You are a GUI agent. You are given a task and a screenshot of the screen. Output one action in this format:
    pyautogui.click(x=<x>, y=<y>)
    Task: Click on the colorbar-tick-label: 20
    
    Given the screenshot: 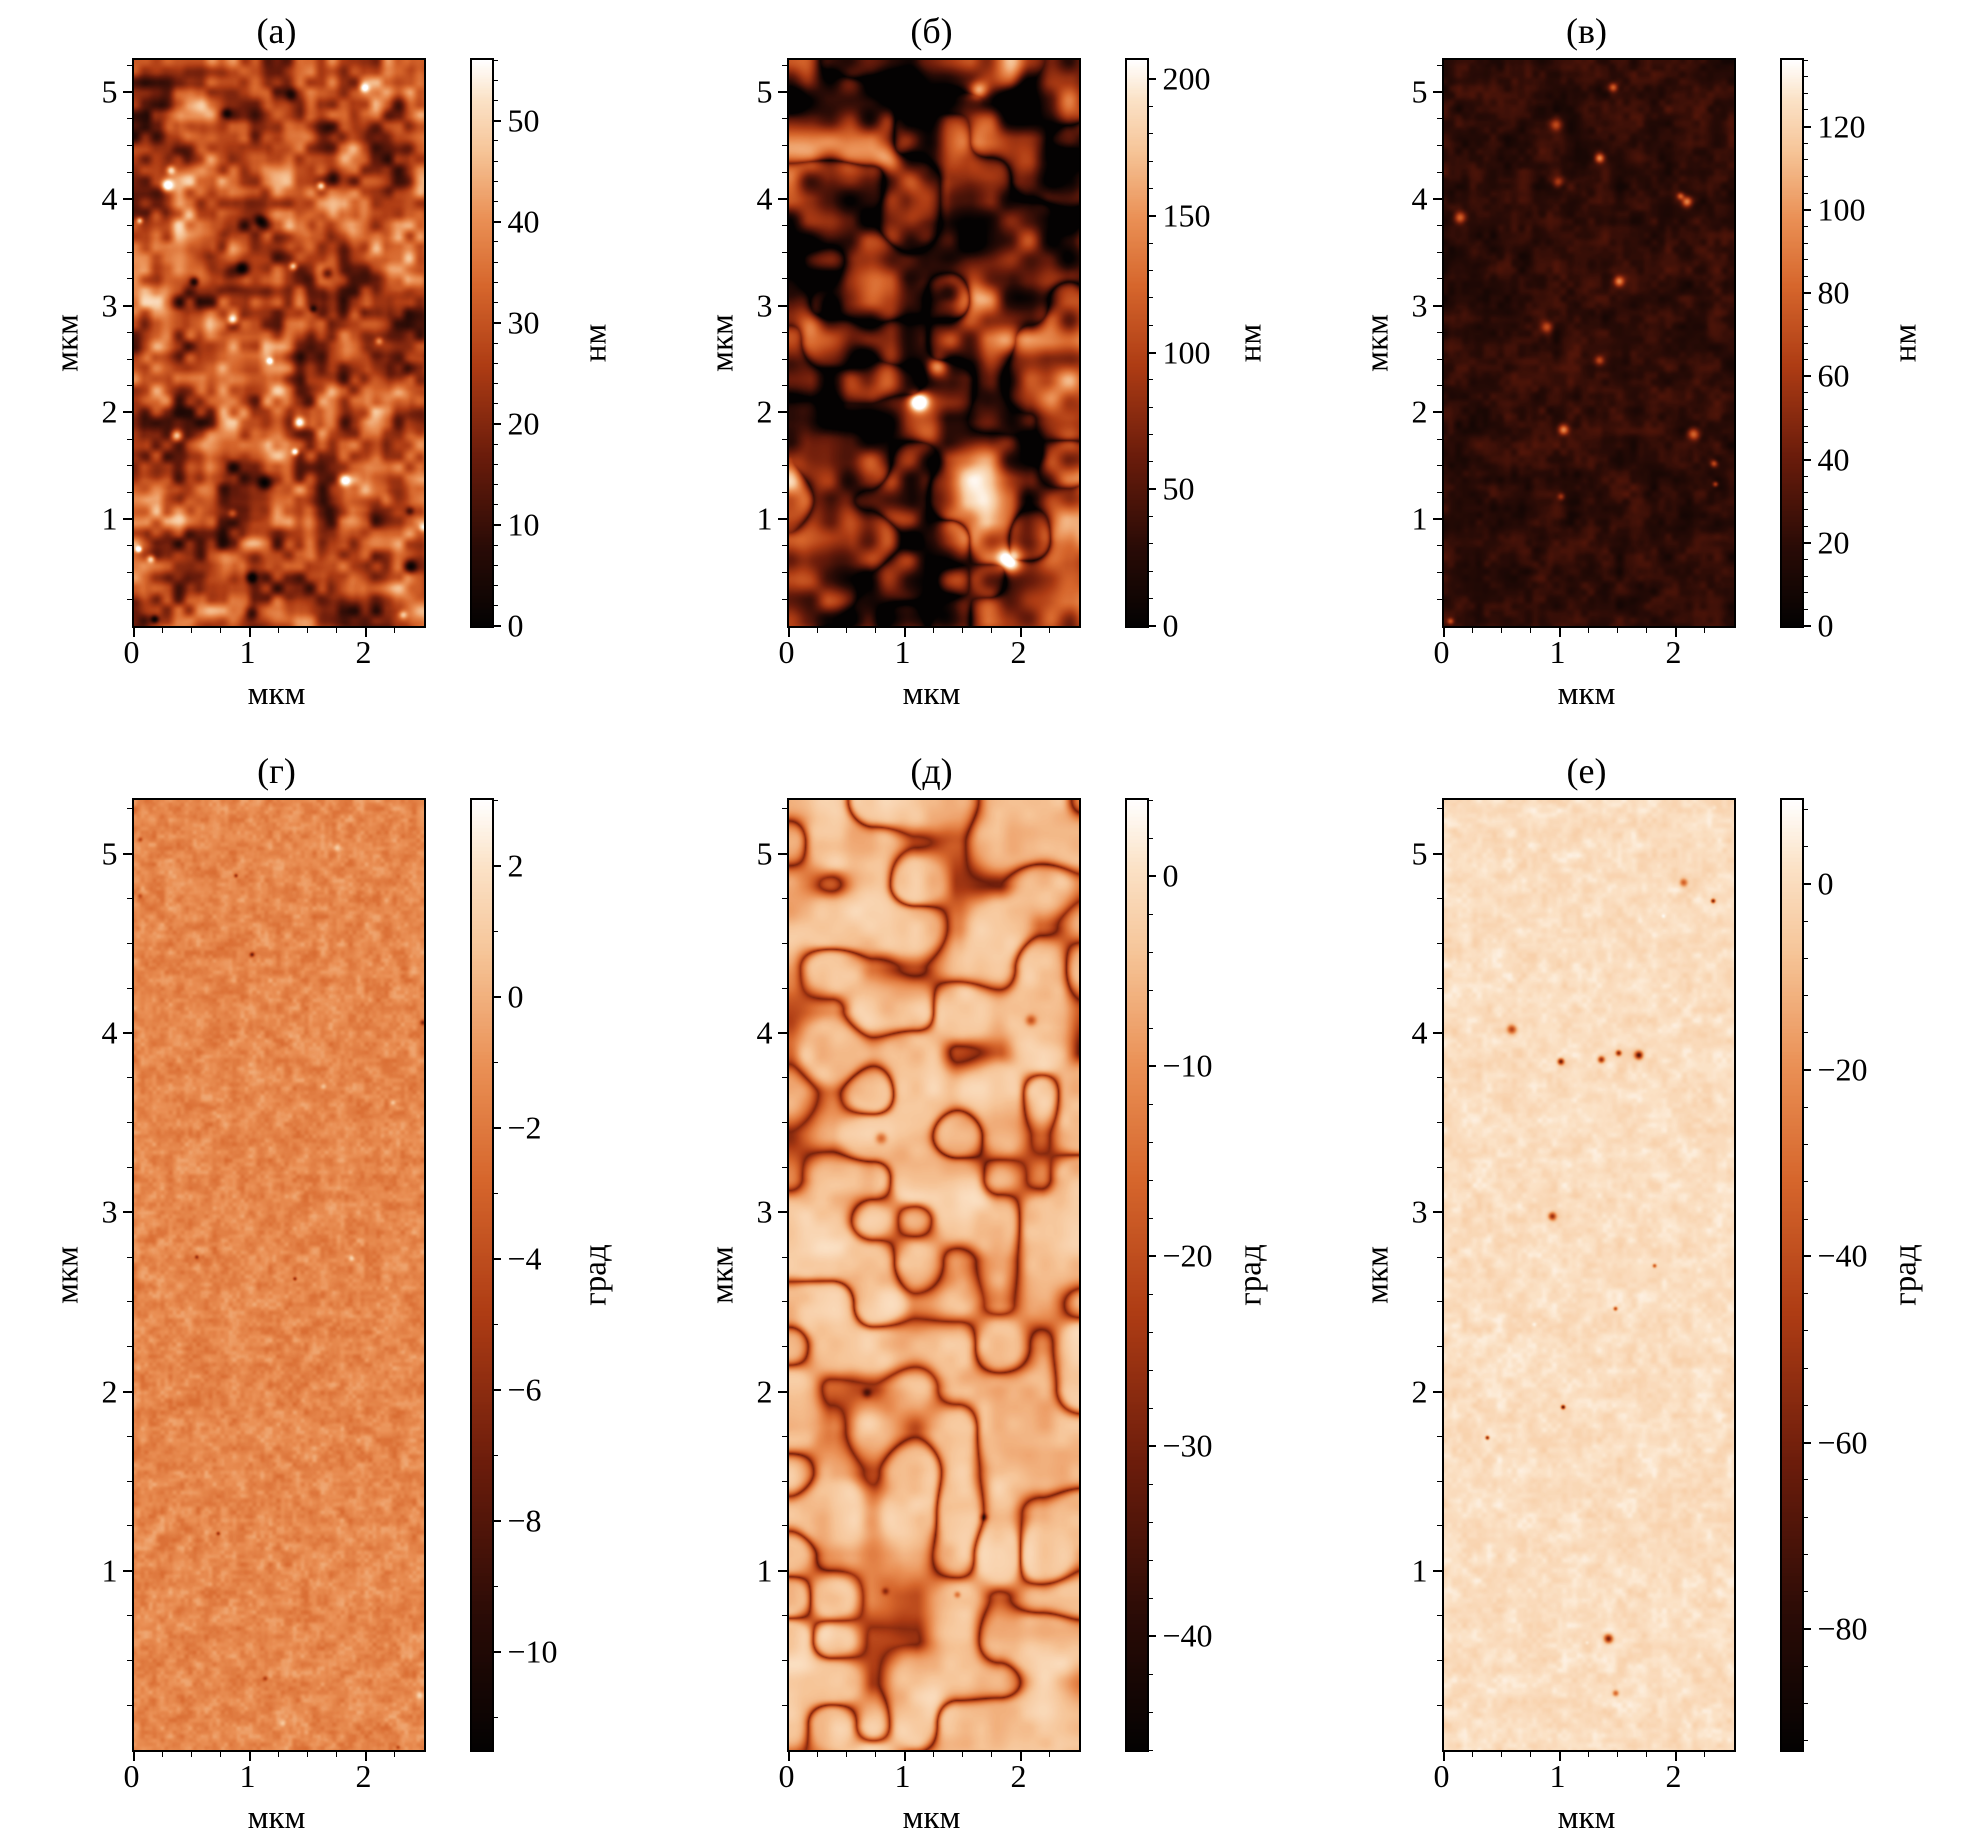 What is the action you would take?
    pyautogui.click(x=523, y=423)
    